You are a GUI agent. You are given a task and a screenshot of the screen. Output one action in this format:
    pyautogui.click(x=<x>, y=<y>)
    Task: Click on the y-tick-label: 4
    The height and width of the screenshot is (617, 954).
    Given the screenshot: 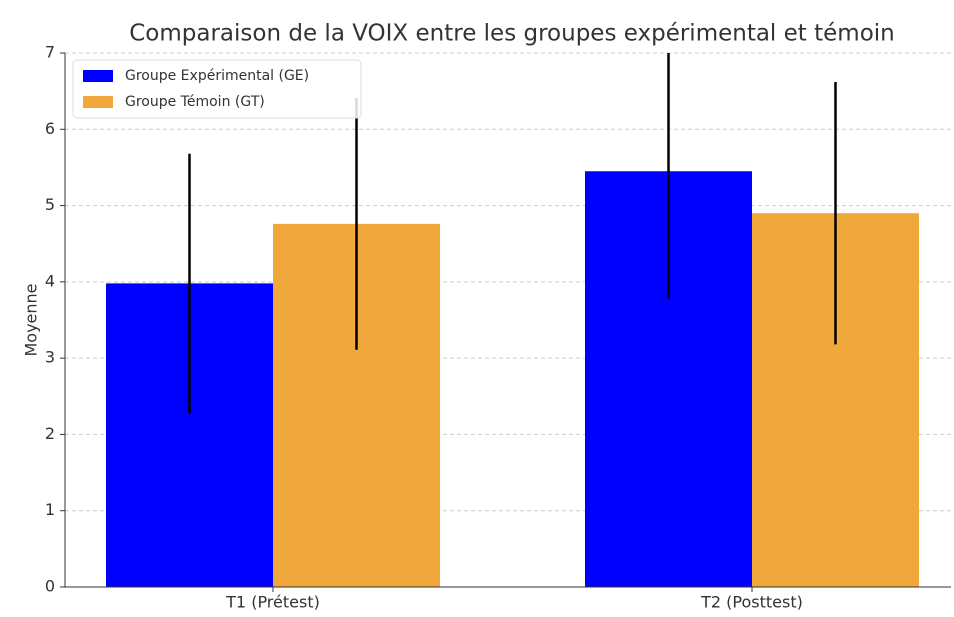 What is the action you would take?
    pyautogui.click(x=50, y=280)
    